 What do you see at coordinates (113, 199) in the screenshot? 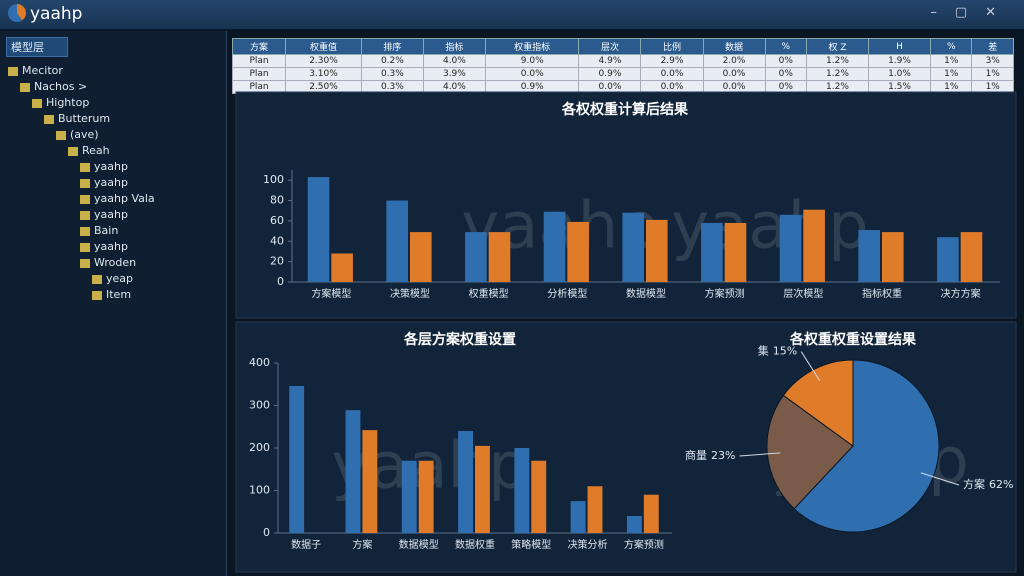
I see `tree-node: yaahp Vala` at bounding box center [113, 199].